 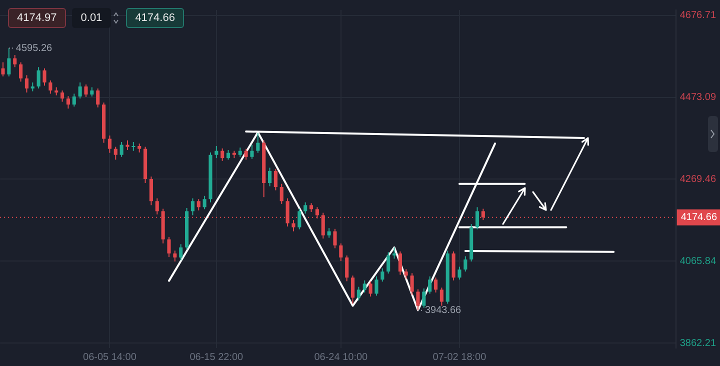 I want to click on annotation: 0.01, so click(x=92, y=18).